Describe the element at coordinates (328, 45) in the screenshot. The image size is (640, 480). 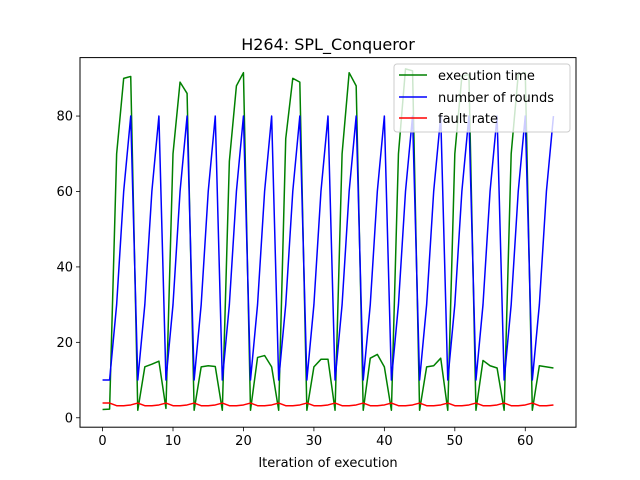
I see `chart-title: H264: SPL_Conqueror` at that location.